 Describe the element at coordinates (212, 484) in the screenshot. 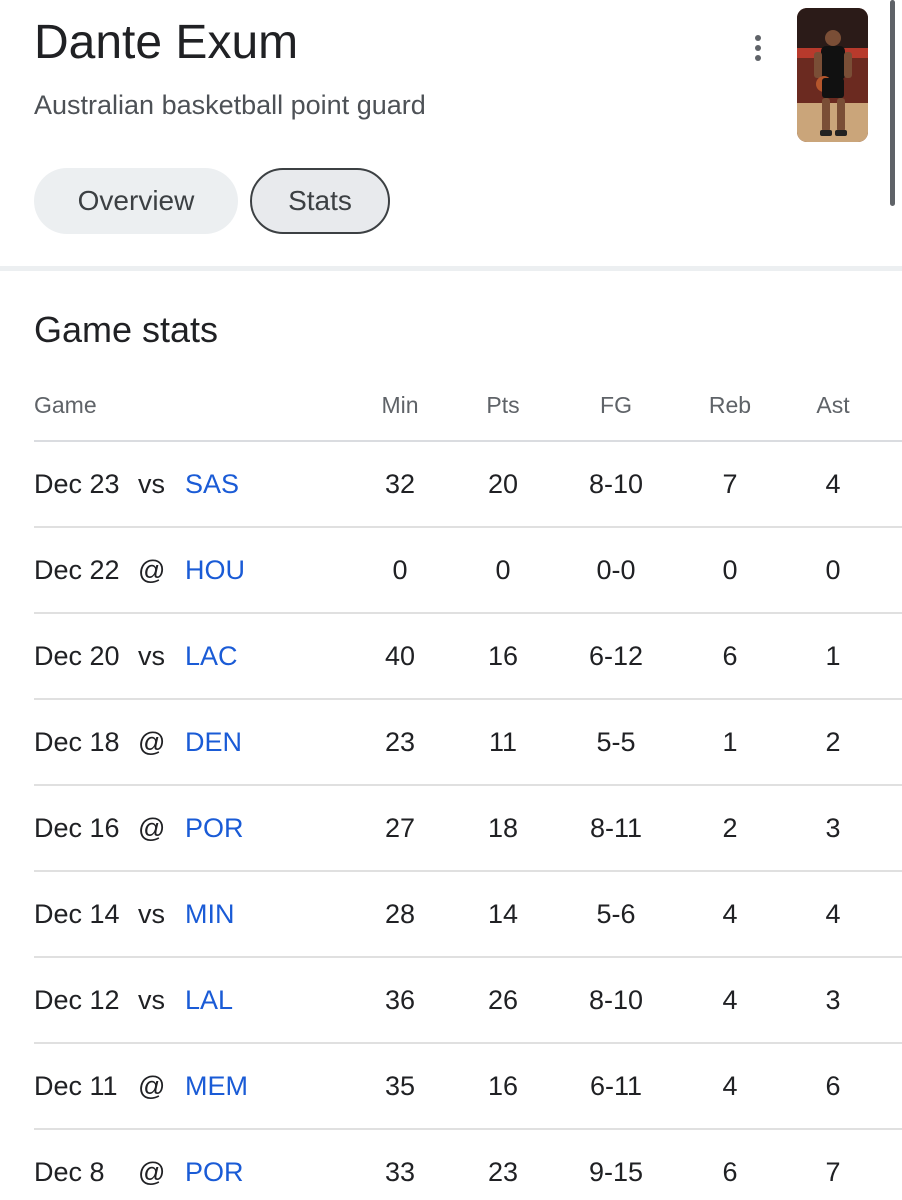

I see `opponent-link: SAS` at that location.